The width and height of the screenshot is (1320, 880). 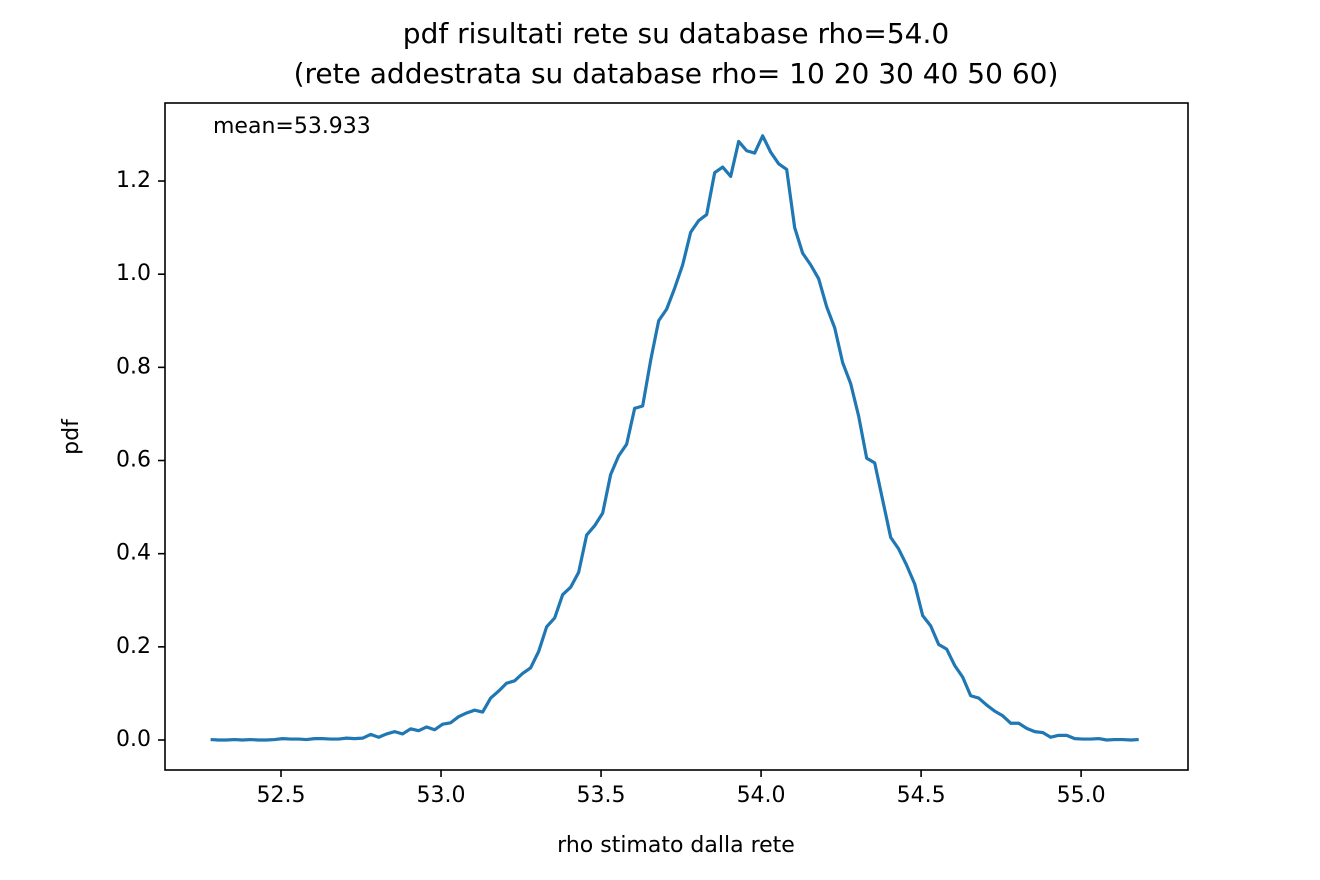 I want to click on x-tick-label: 53.0, so click(x=441, y=795).